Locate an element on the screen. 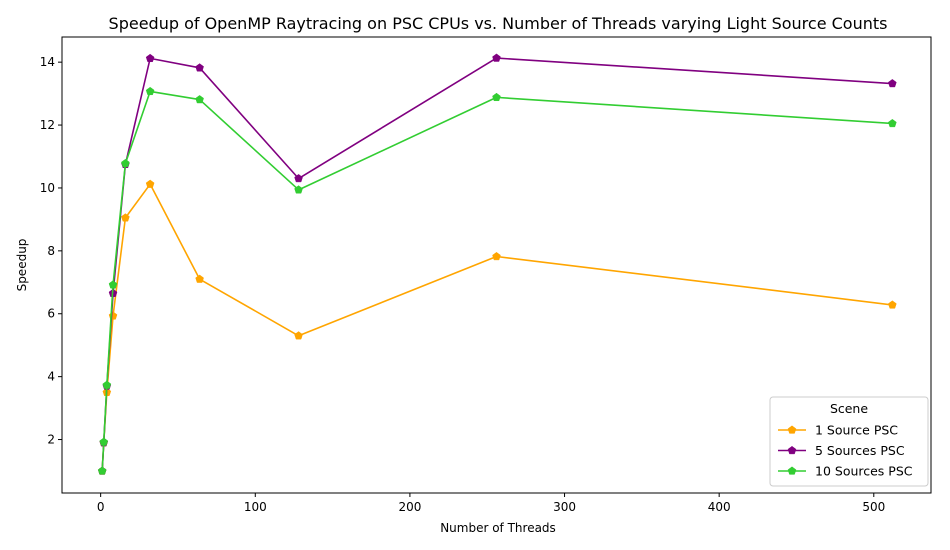  legend-title: Scene is located at coordinates (849, 408).